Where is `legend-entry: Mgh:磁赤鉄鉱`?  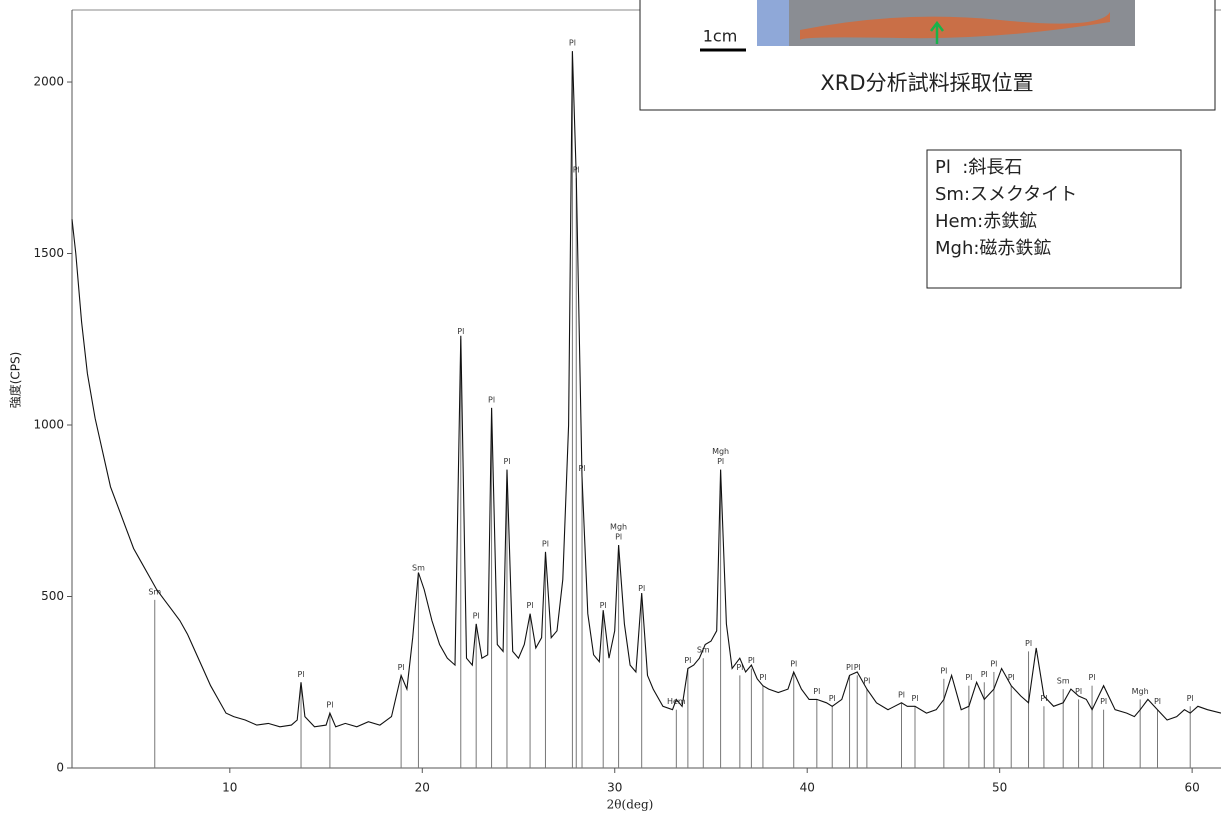 legend-entry: Mgh:磁赤鉄鉱 is located at coordinates (993, 248).